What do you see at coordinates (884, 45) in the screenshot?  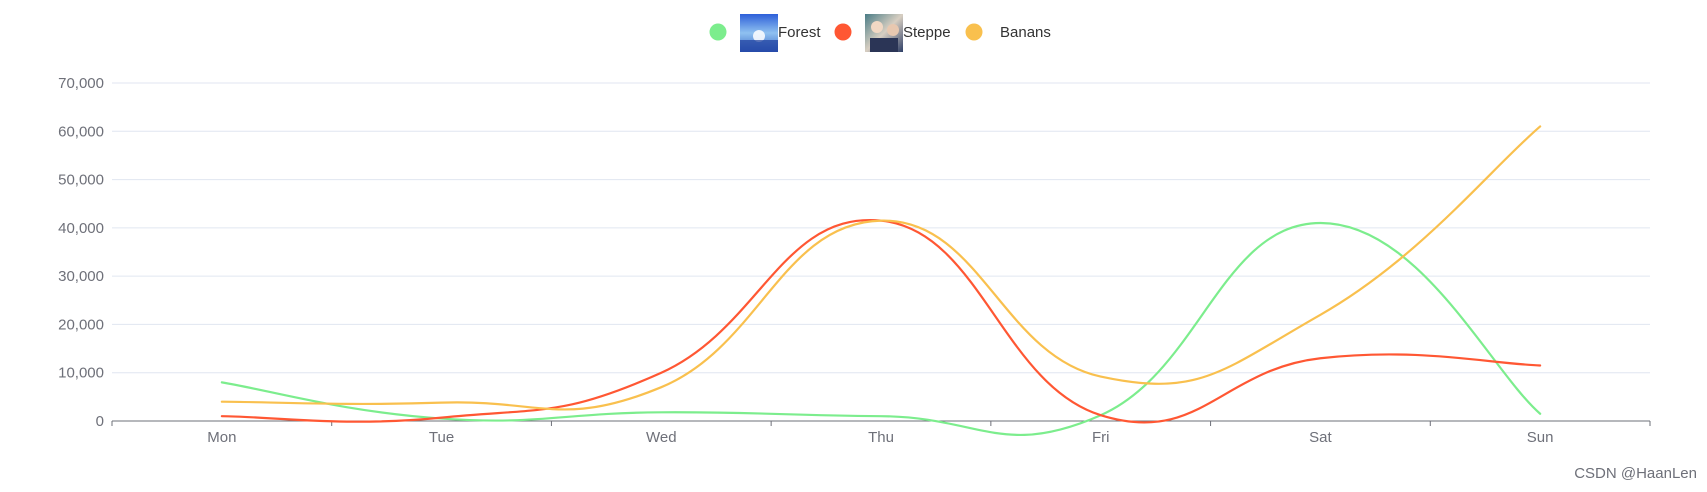 I see `character-bodies` at bounding box center [884, 45].